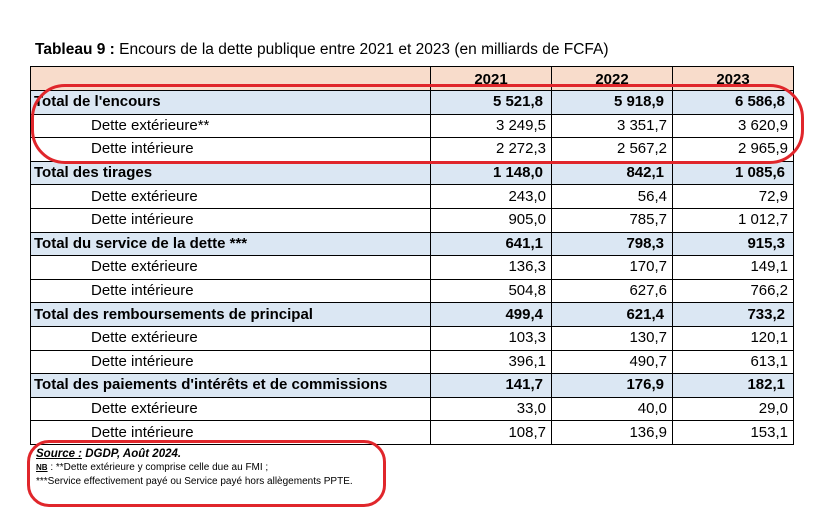 The width and height of the screenshot is (822, 509). I want to click on value-2023: 3 620,9, so click(733, 126).